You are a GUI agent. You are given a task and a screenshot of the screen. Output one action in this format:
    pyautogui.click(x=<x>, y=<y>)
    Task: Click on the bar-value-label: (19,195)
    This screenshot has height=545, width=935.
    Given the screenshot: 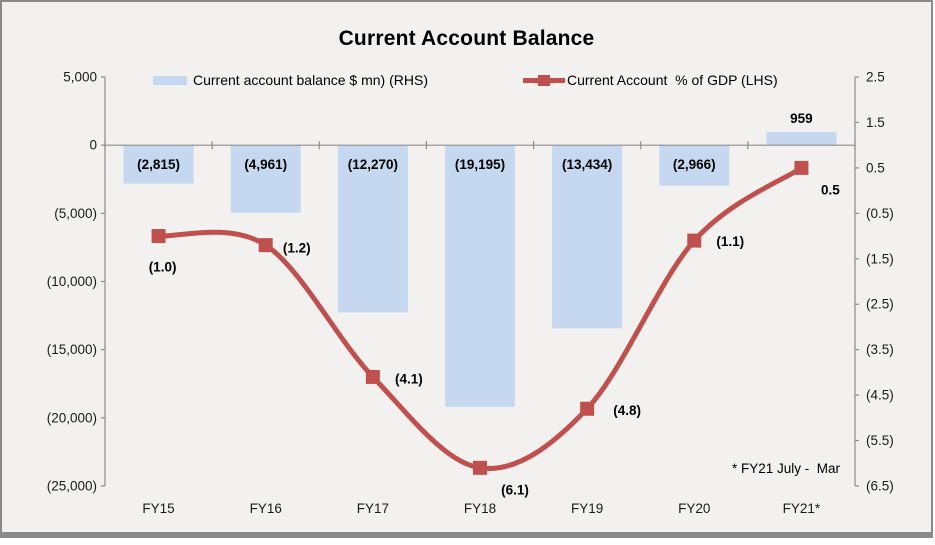 What is the action you would take?
    pyautogui.click(x=480, y=164)
    